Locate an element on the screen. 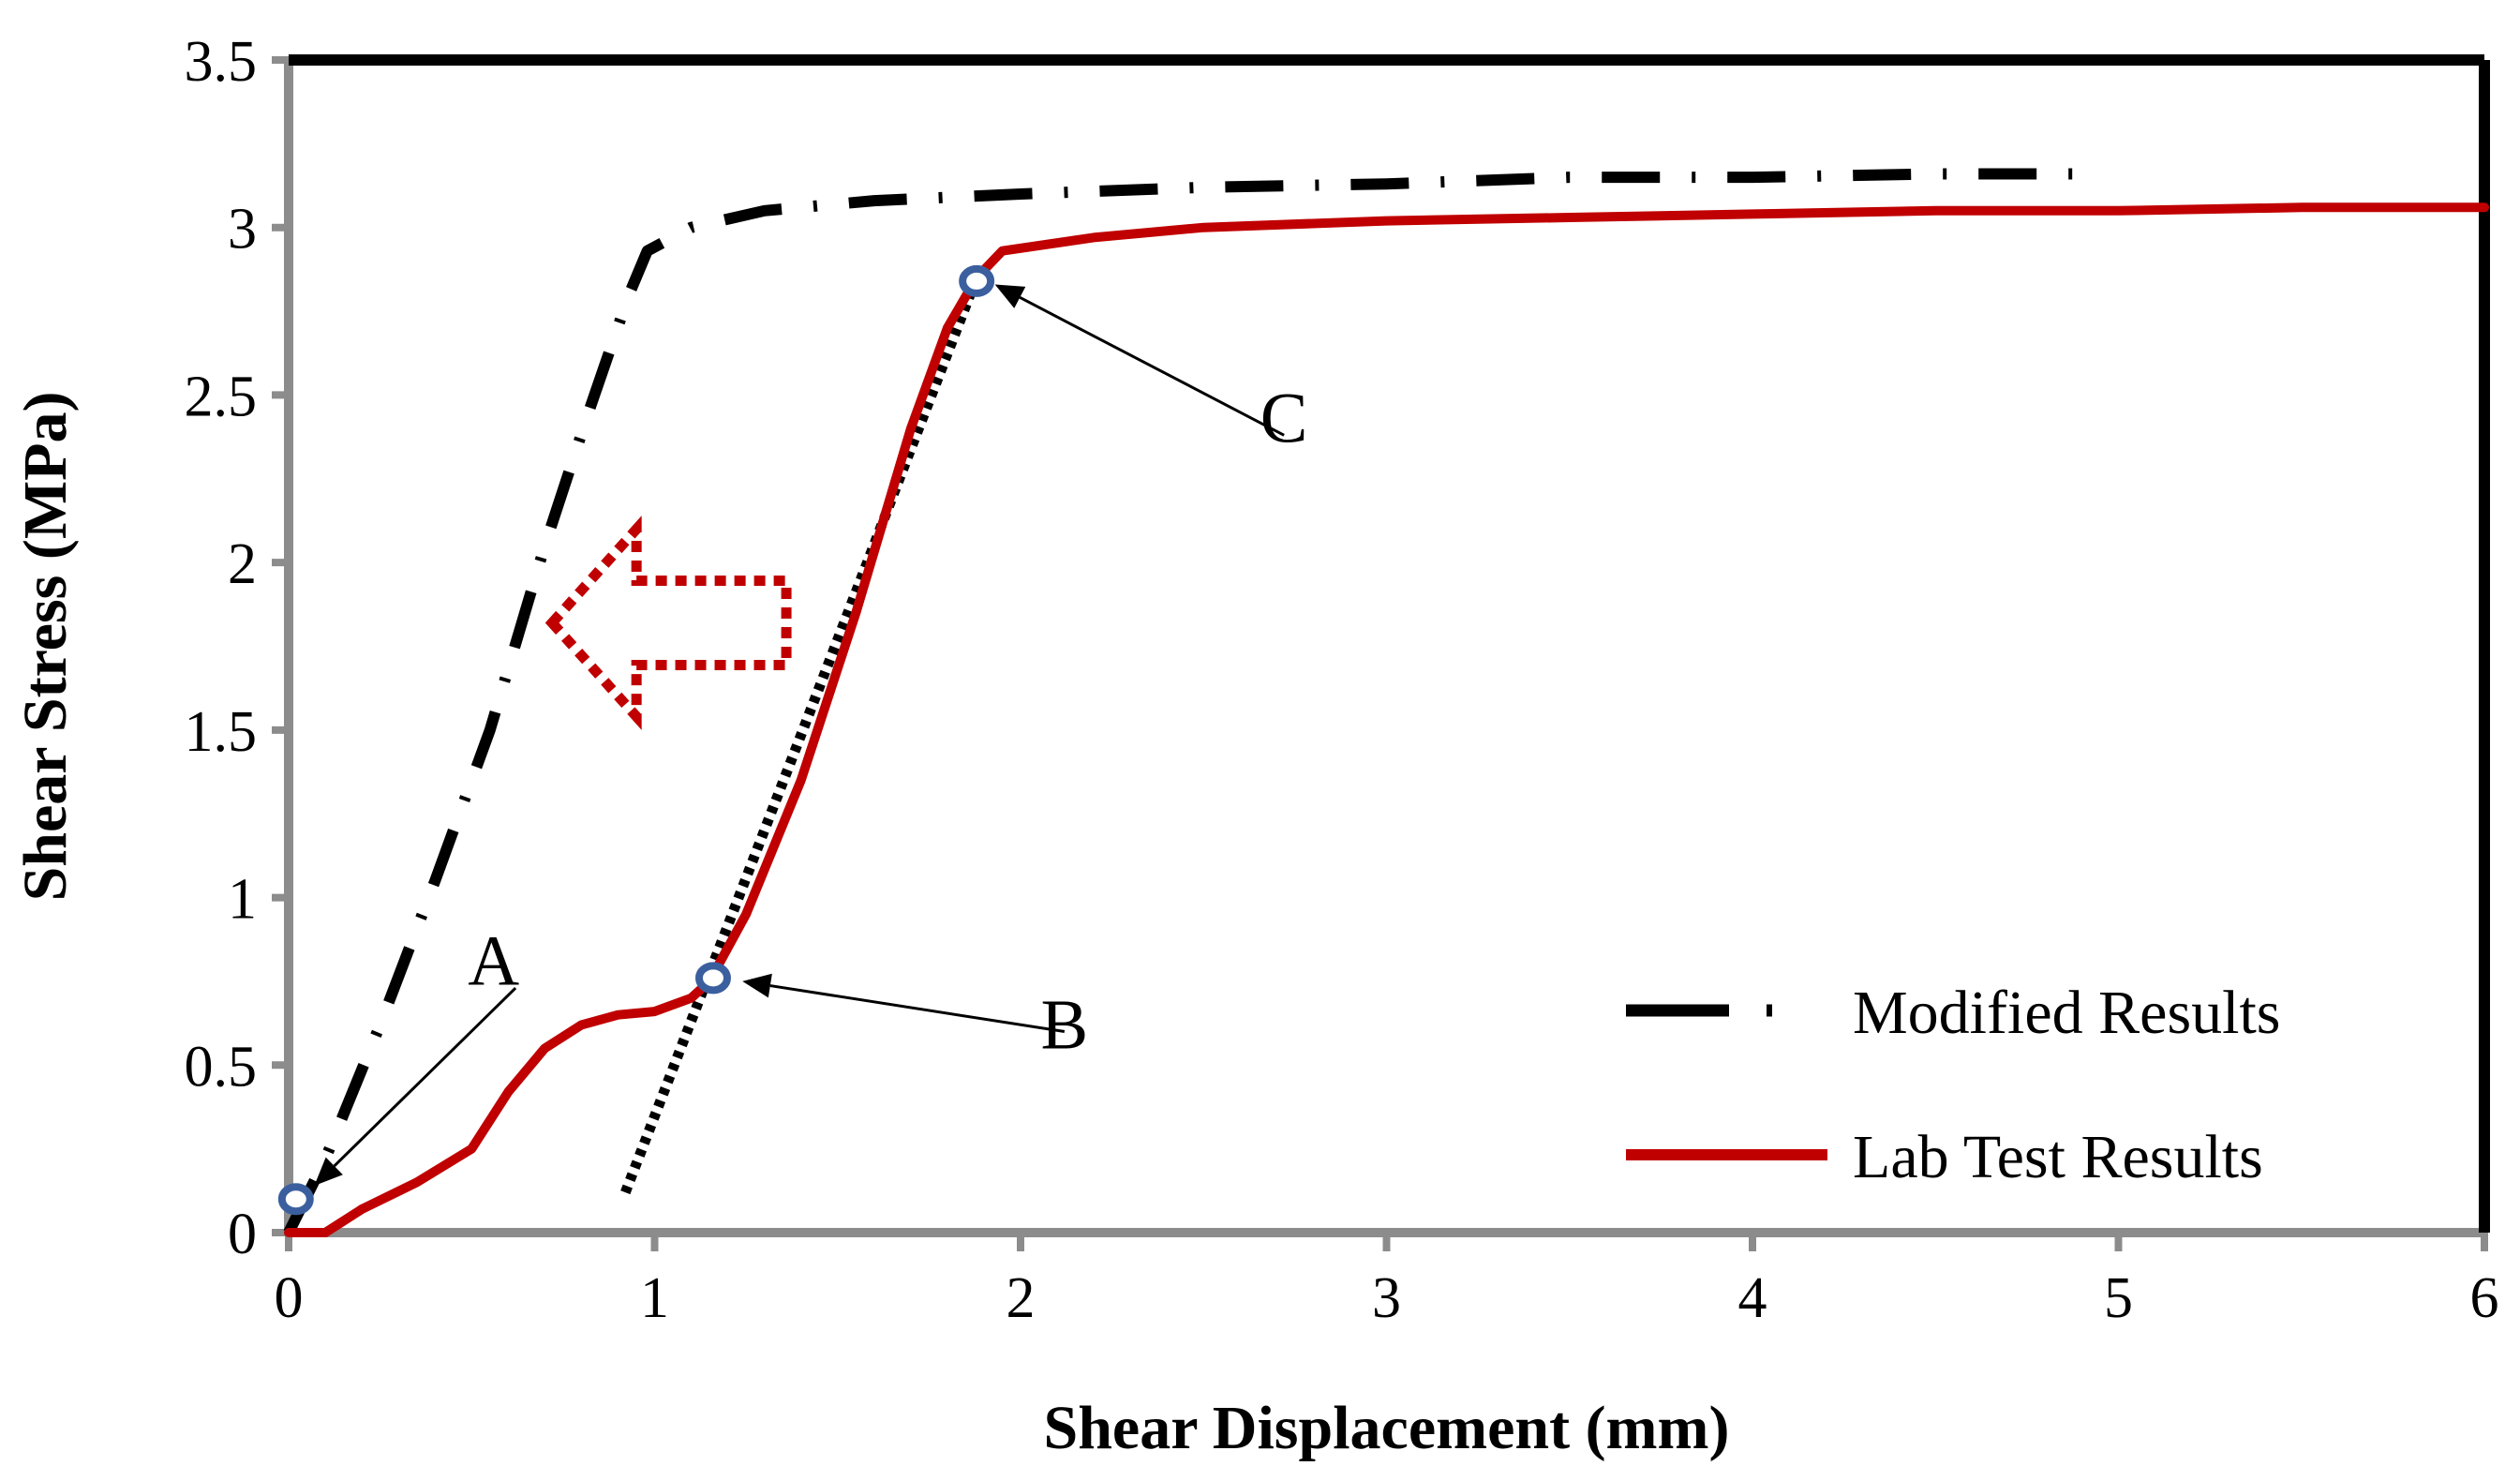  y-axis-title: Shear Stress (MPa) is located at coordinates (45, 647).